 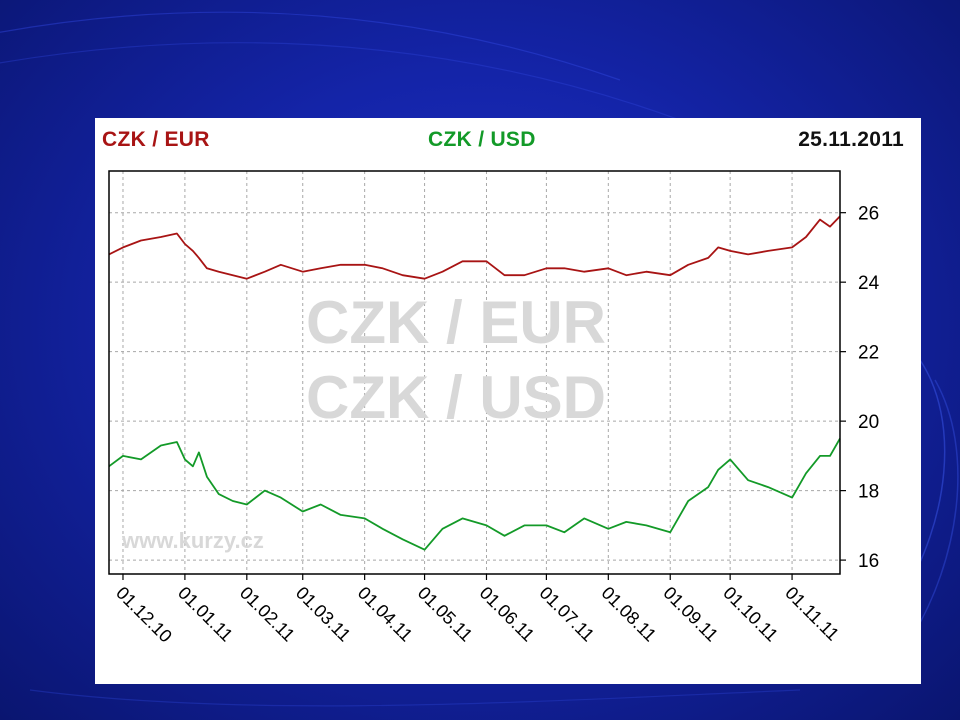 I want to click on y-tick-label: 26, so click(x=868, y=214).